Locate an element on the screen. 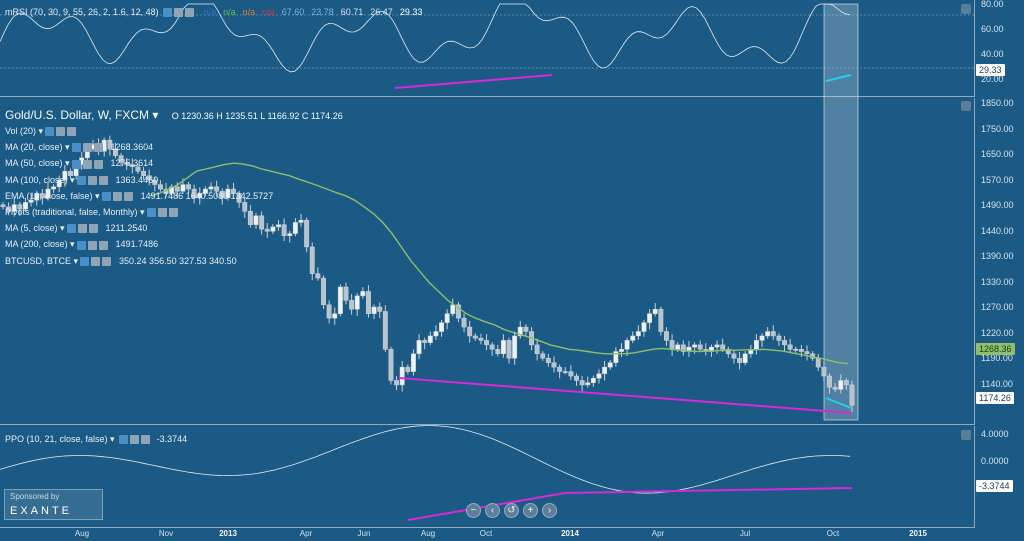 The image size is (1024, 541). rsi-current-divergence is located at coordinates (838, 78).